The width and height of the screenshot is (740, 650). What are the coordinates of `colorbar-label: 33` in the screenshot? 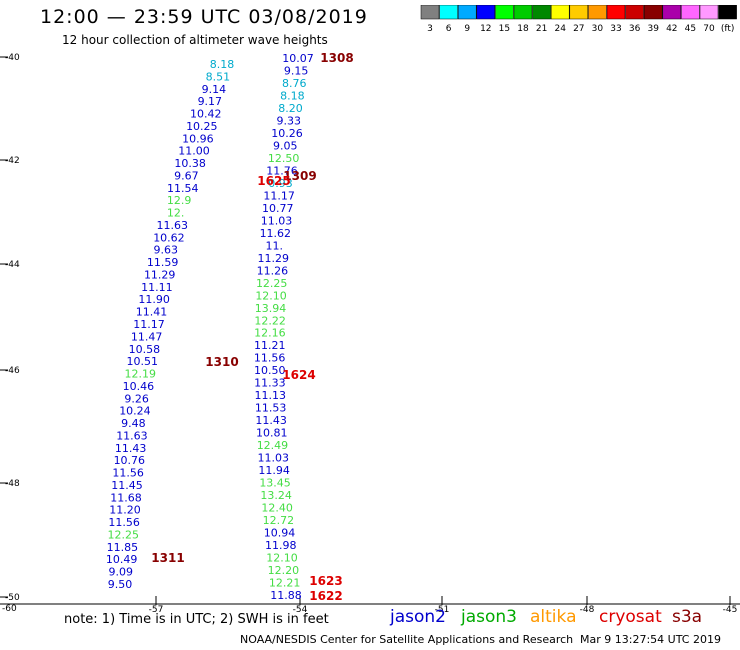 It's located at (615, 29).